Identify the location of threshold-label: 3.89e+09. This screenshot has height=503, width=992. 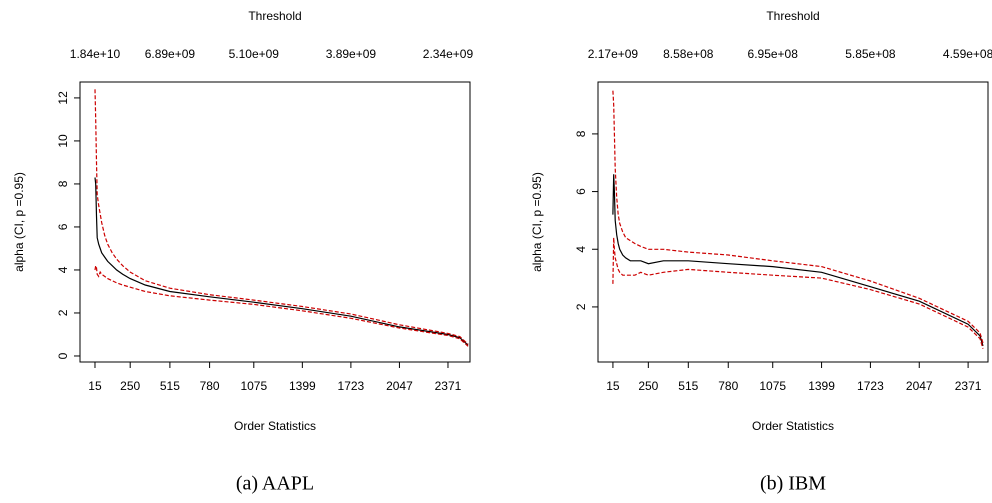
(351, 54).